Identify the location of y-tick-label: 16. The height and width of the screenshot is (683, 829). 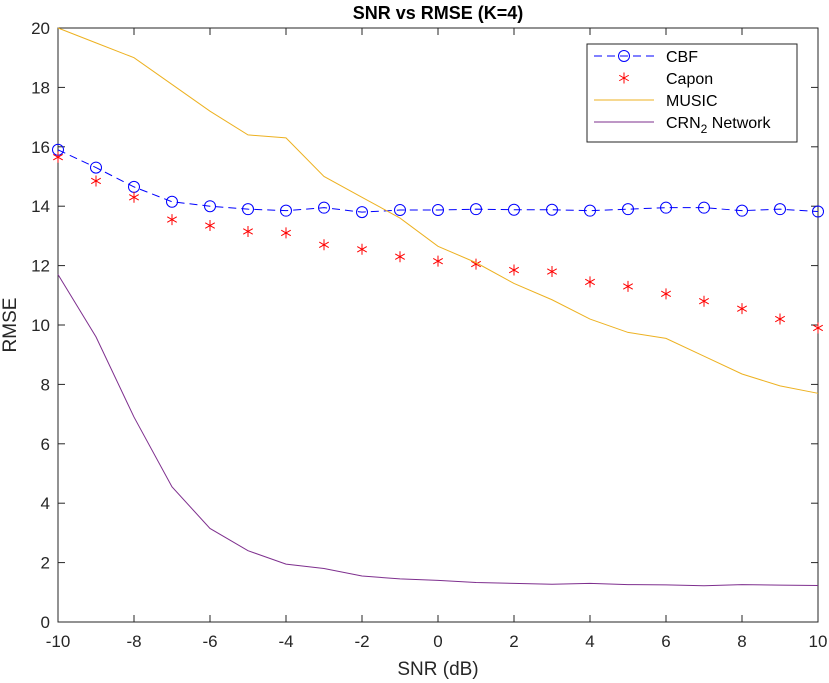
(40, 147).